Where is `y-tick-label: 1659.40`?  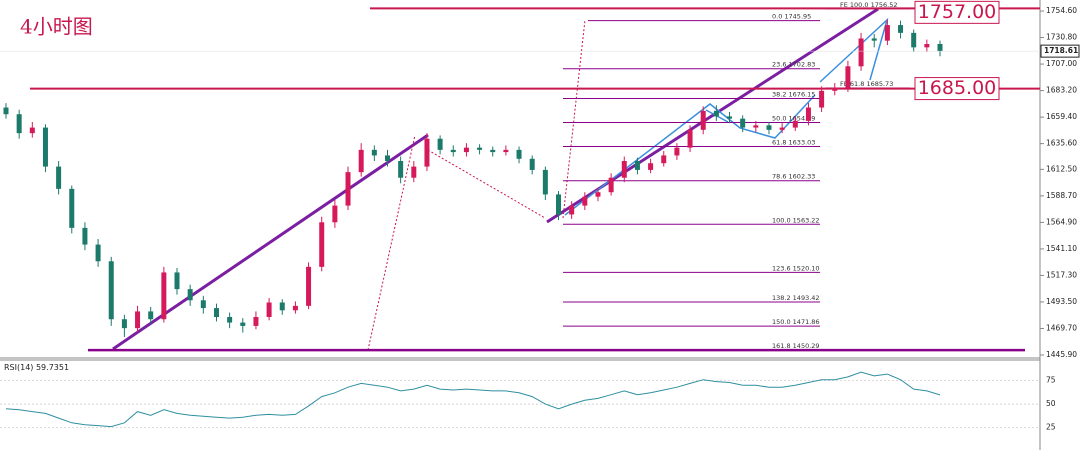 y-tick-label: 1659.40 is located at coordinates (1061, 116).